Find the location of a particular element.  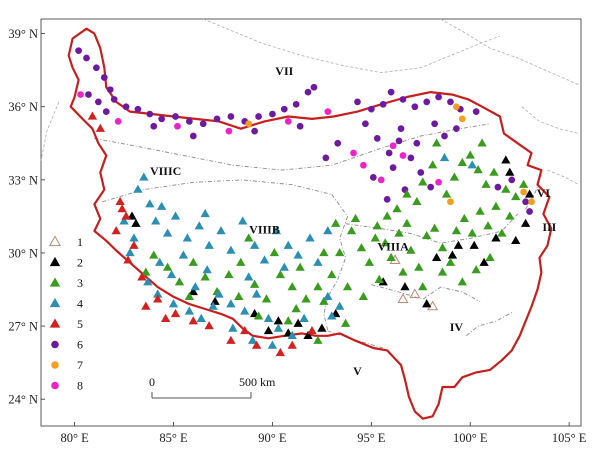

longitude-ticks: 80° E 85° E 90° E 95° E 100° E 105° E is located at coordinates (323, 433).